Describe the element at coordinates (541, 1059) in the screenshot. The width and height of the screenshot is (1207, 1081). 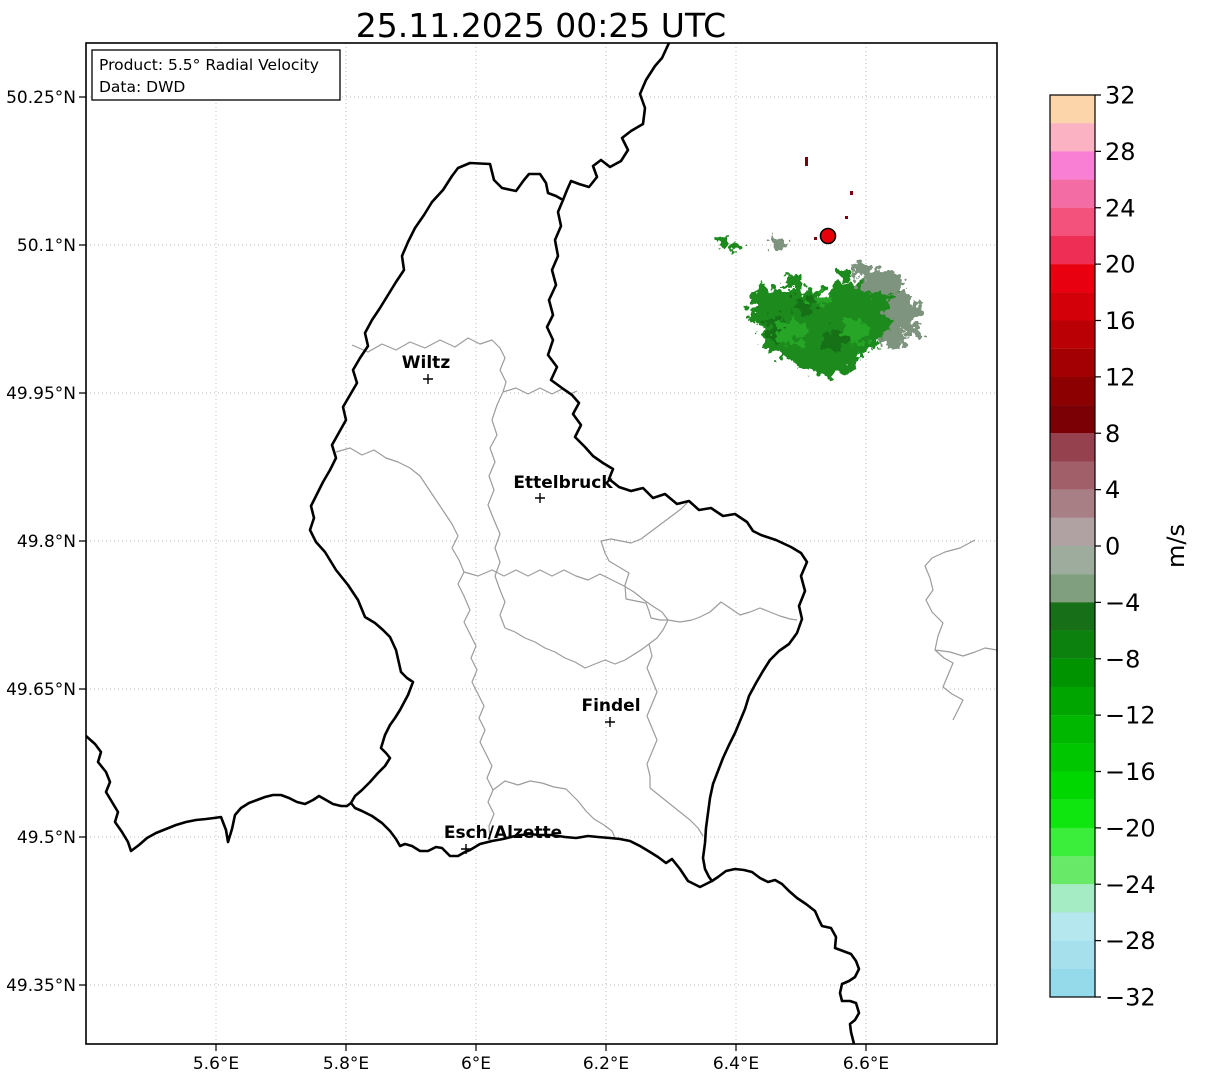
I see `longitude-axis: 5.6°E 5.8°E 6°E 6.2°E 6.4°E 6.6°E` at that location.